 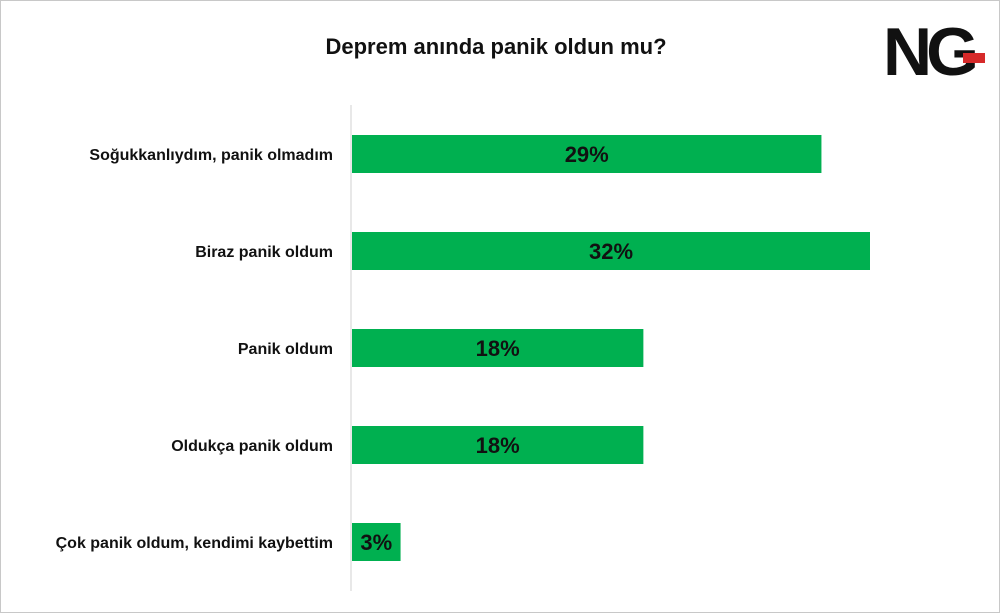 I want to click on category-label: Biraz panik oldum, so click(x=264, y=252).